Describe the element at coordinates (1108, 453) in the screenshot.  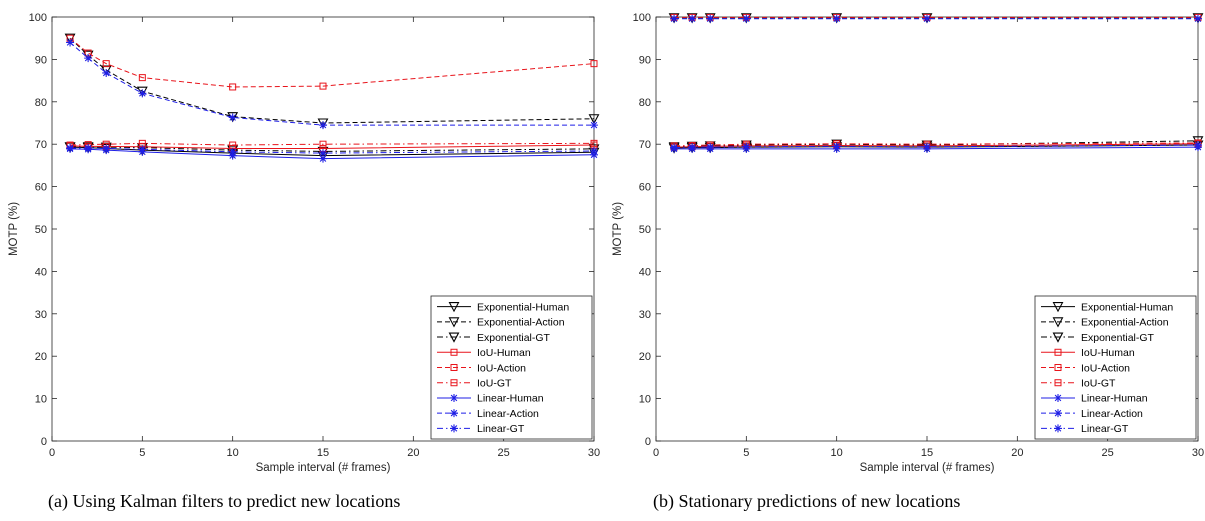
I see `x-tick-label: 25` at that location.